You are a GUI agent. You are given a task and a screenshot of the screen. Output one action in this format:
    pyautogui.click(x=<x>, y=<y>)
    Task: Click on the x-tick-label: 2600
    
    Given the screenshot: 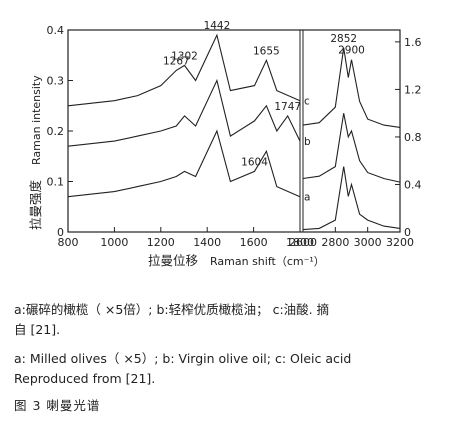 What is the action you would take?
    pyautogui.click(x=303, y=242)
    